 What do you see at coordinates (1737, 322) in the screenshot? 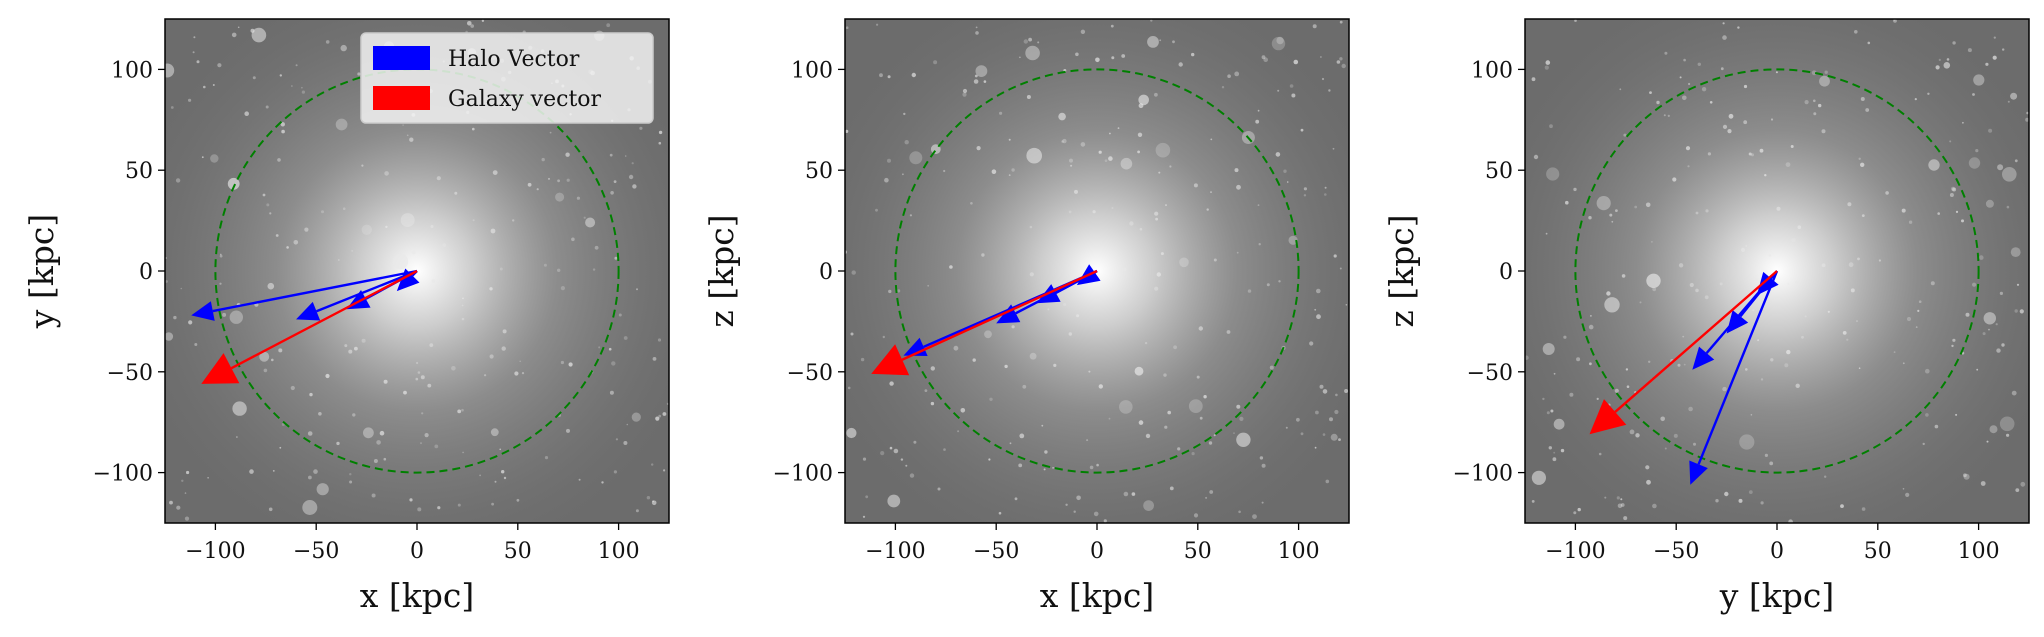
I see `halo-vector-3-head` at bounding box center [1737, 322].